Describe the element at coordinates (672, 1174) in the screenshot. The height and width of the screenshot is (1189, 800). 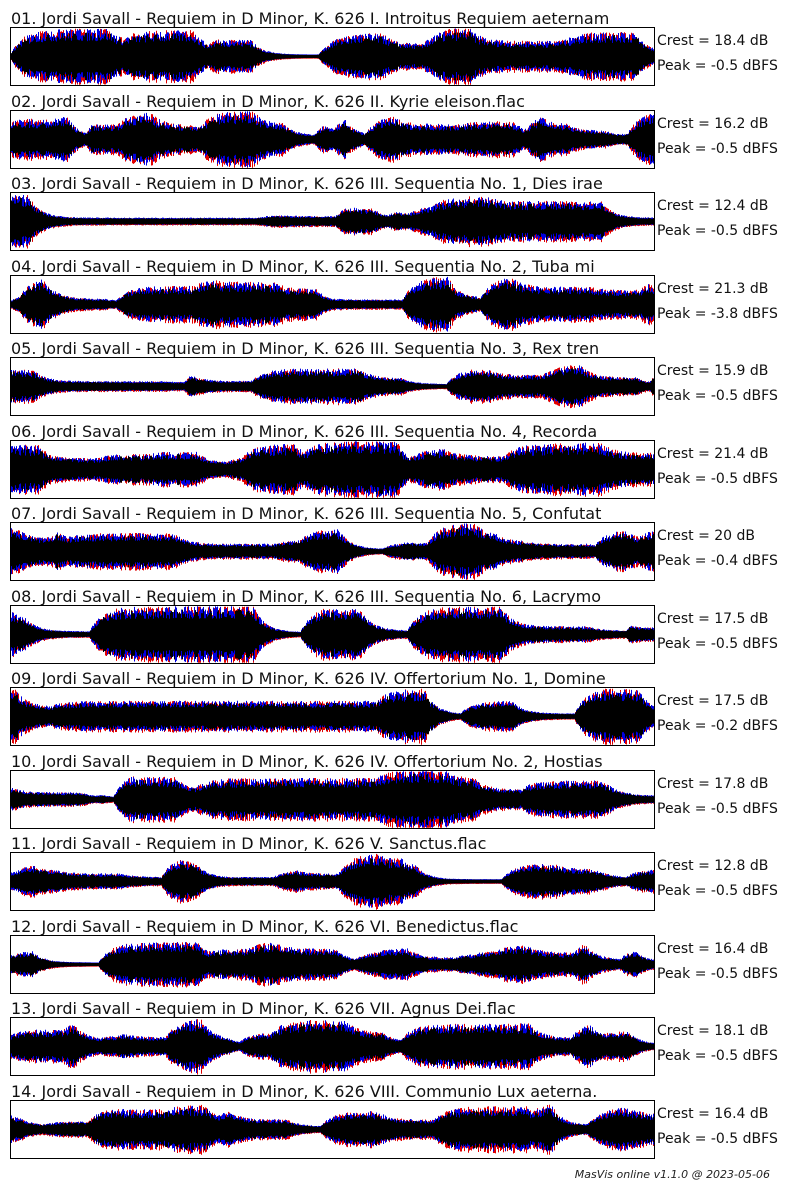
I see `footer: MasVis online v1.1.0 @ 2023-05-06` at that location.